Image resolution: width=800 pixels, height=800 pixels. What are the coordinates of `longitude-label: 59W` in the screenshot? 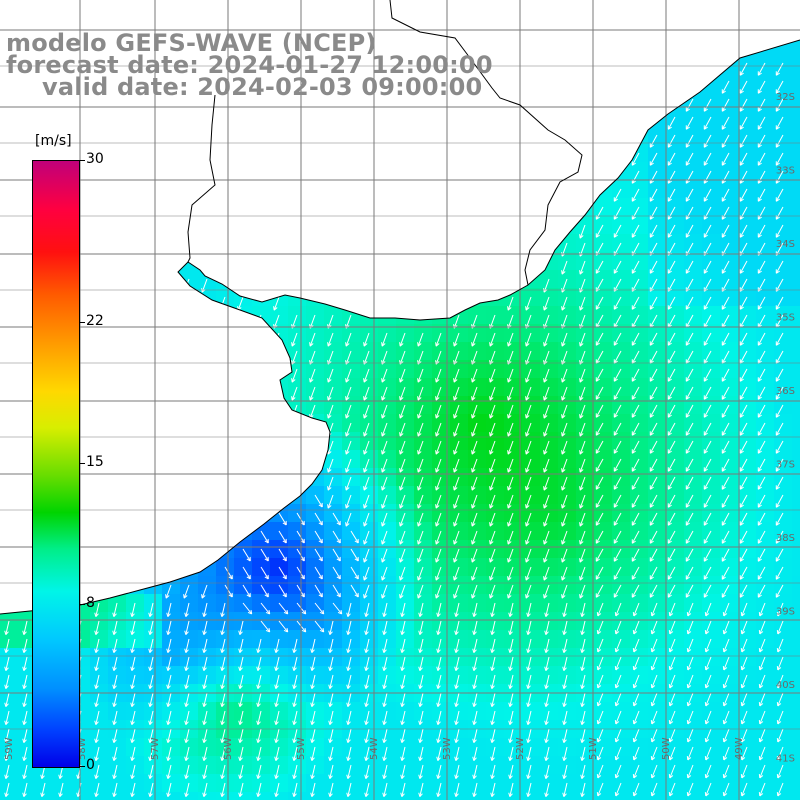 It's located at (9, 748).